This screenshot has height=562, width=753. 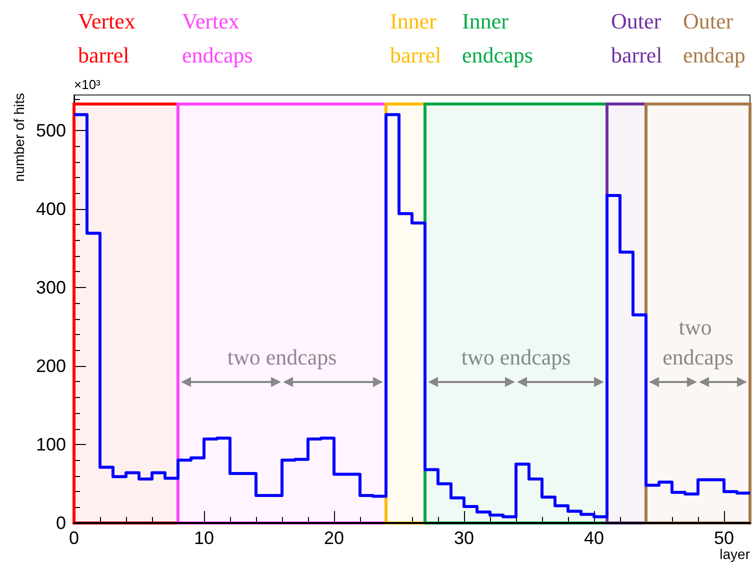 I want to click on x-tick-label: 20, so click(x=334, y=538).